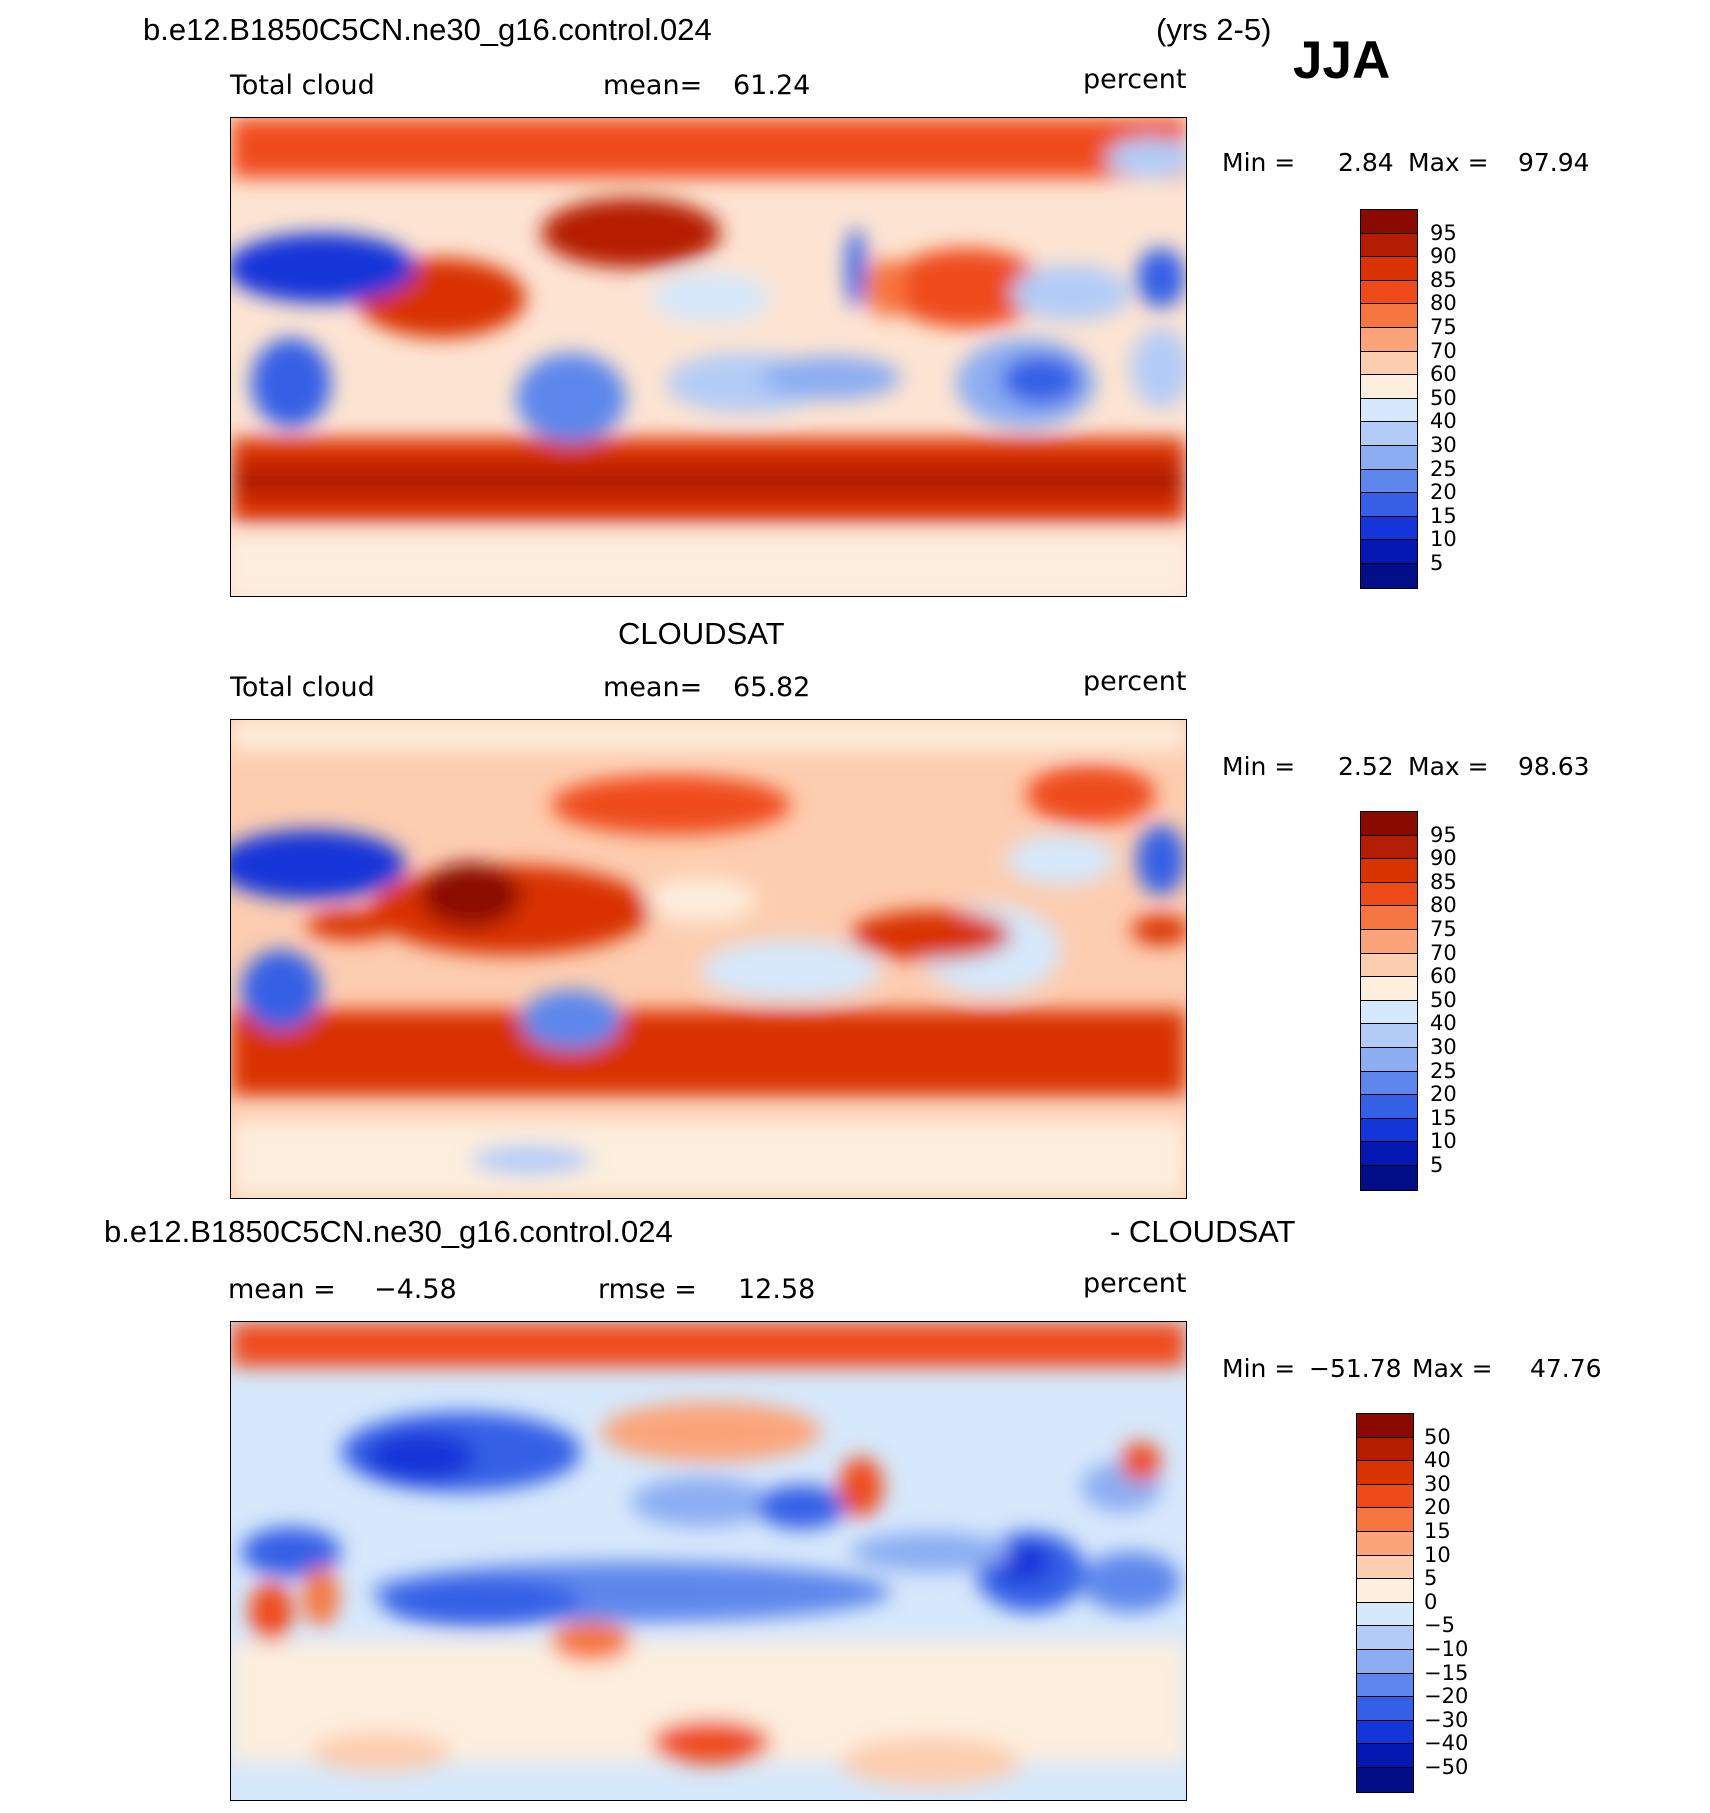 This screenshot has width=1710, height=1813. Describe the element at coordinates (1443, 1117) in the screenshot. I see `panel2-colorbar-tick-label: 15` at that location.